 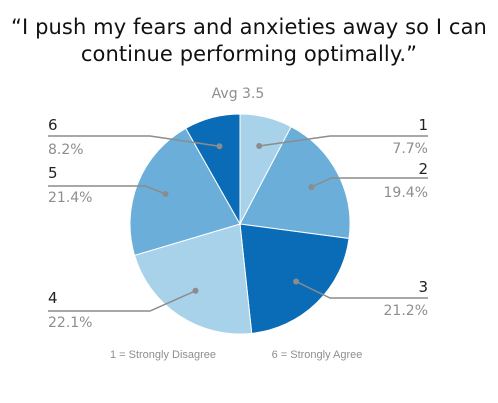 What do you see at coordinates (406, 193) in the screenshot?
I see `slice-value-label-2: 19.4%` at bounding box center [406, 193].